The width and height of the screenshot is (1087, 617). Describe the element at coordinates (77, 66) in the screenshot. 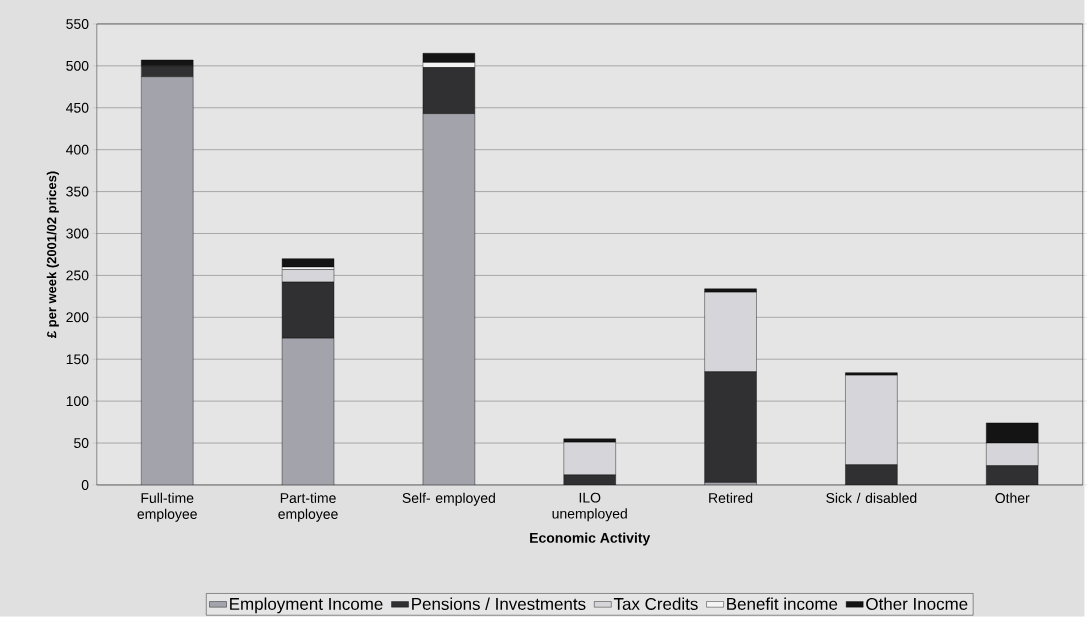

I see `y-tick-label: 500` at that location.